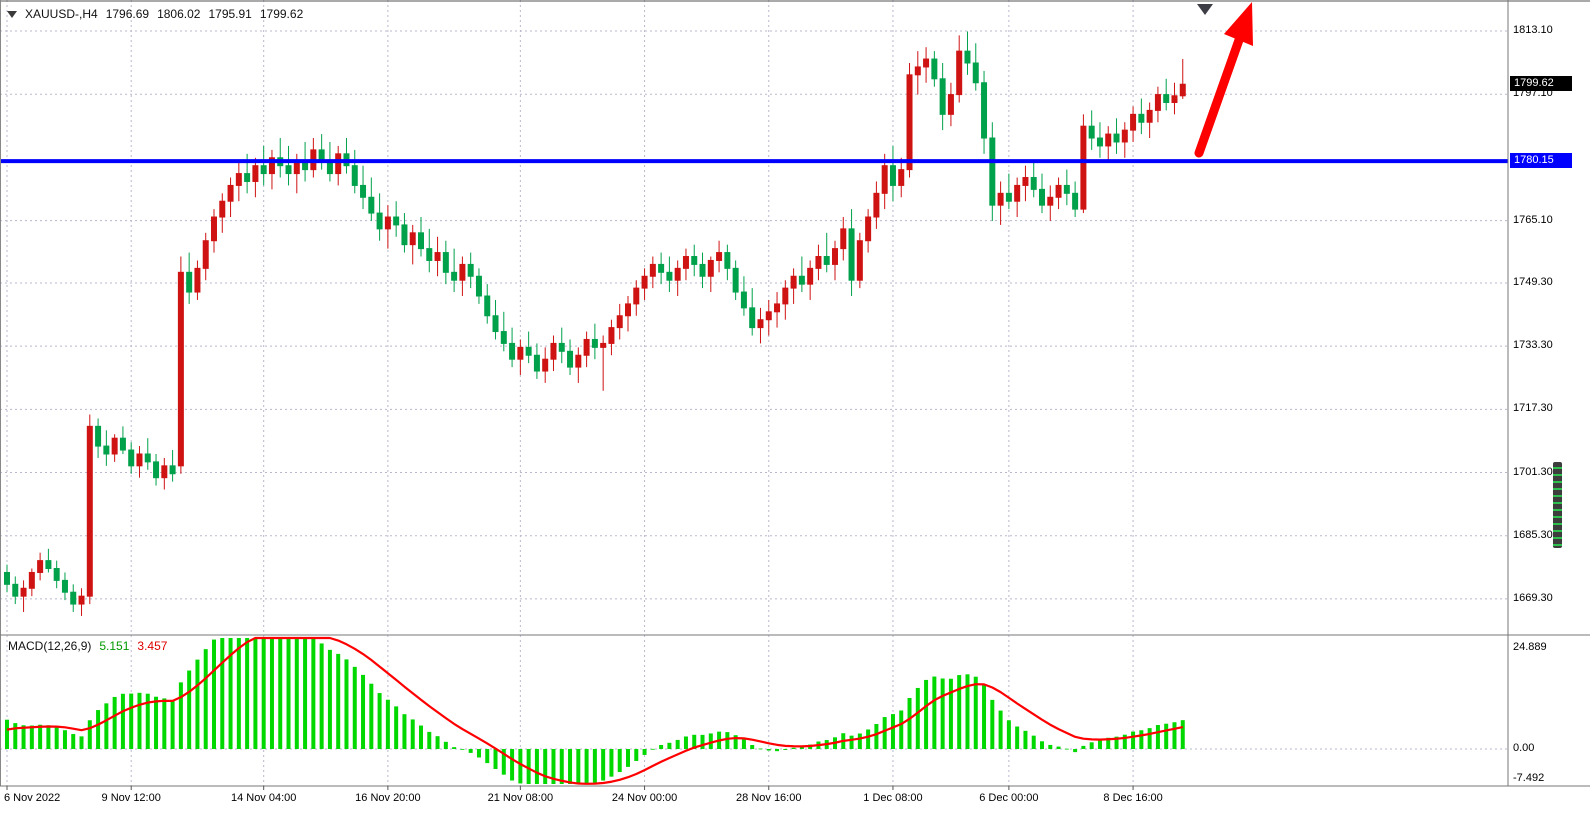 The width and height of the screenshot is (1590, 825). Describe the element at coordinates (1205, 9) in the screenshot. I see `down-arrow-marker` at that location.